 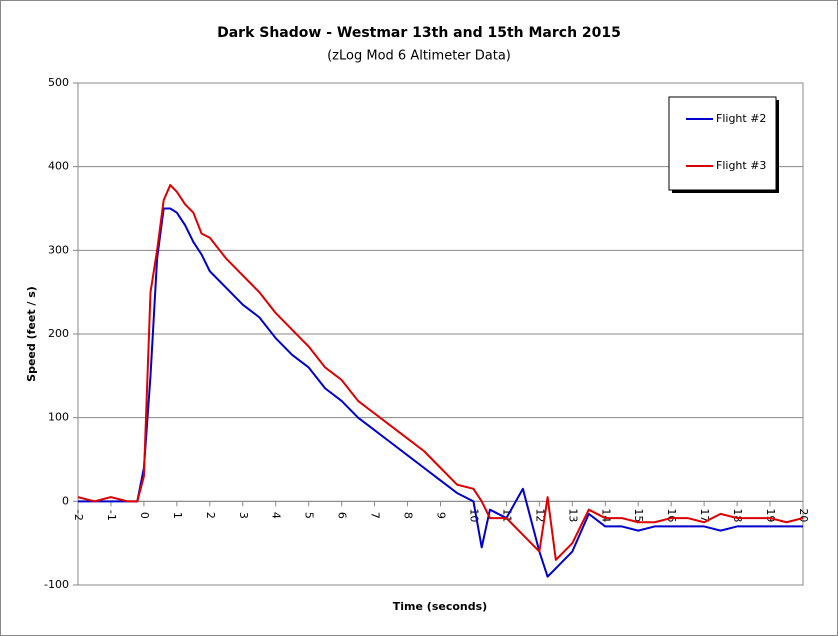 I want to click on y-tick-label: 500, so click(x=58, y=82).